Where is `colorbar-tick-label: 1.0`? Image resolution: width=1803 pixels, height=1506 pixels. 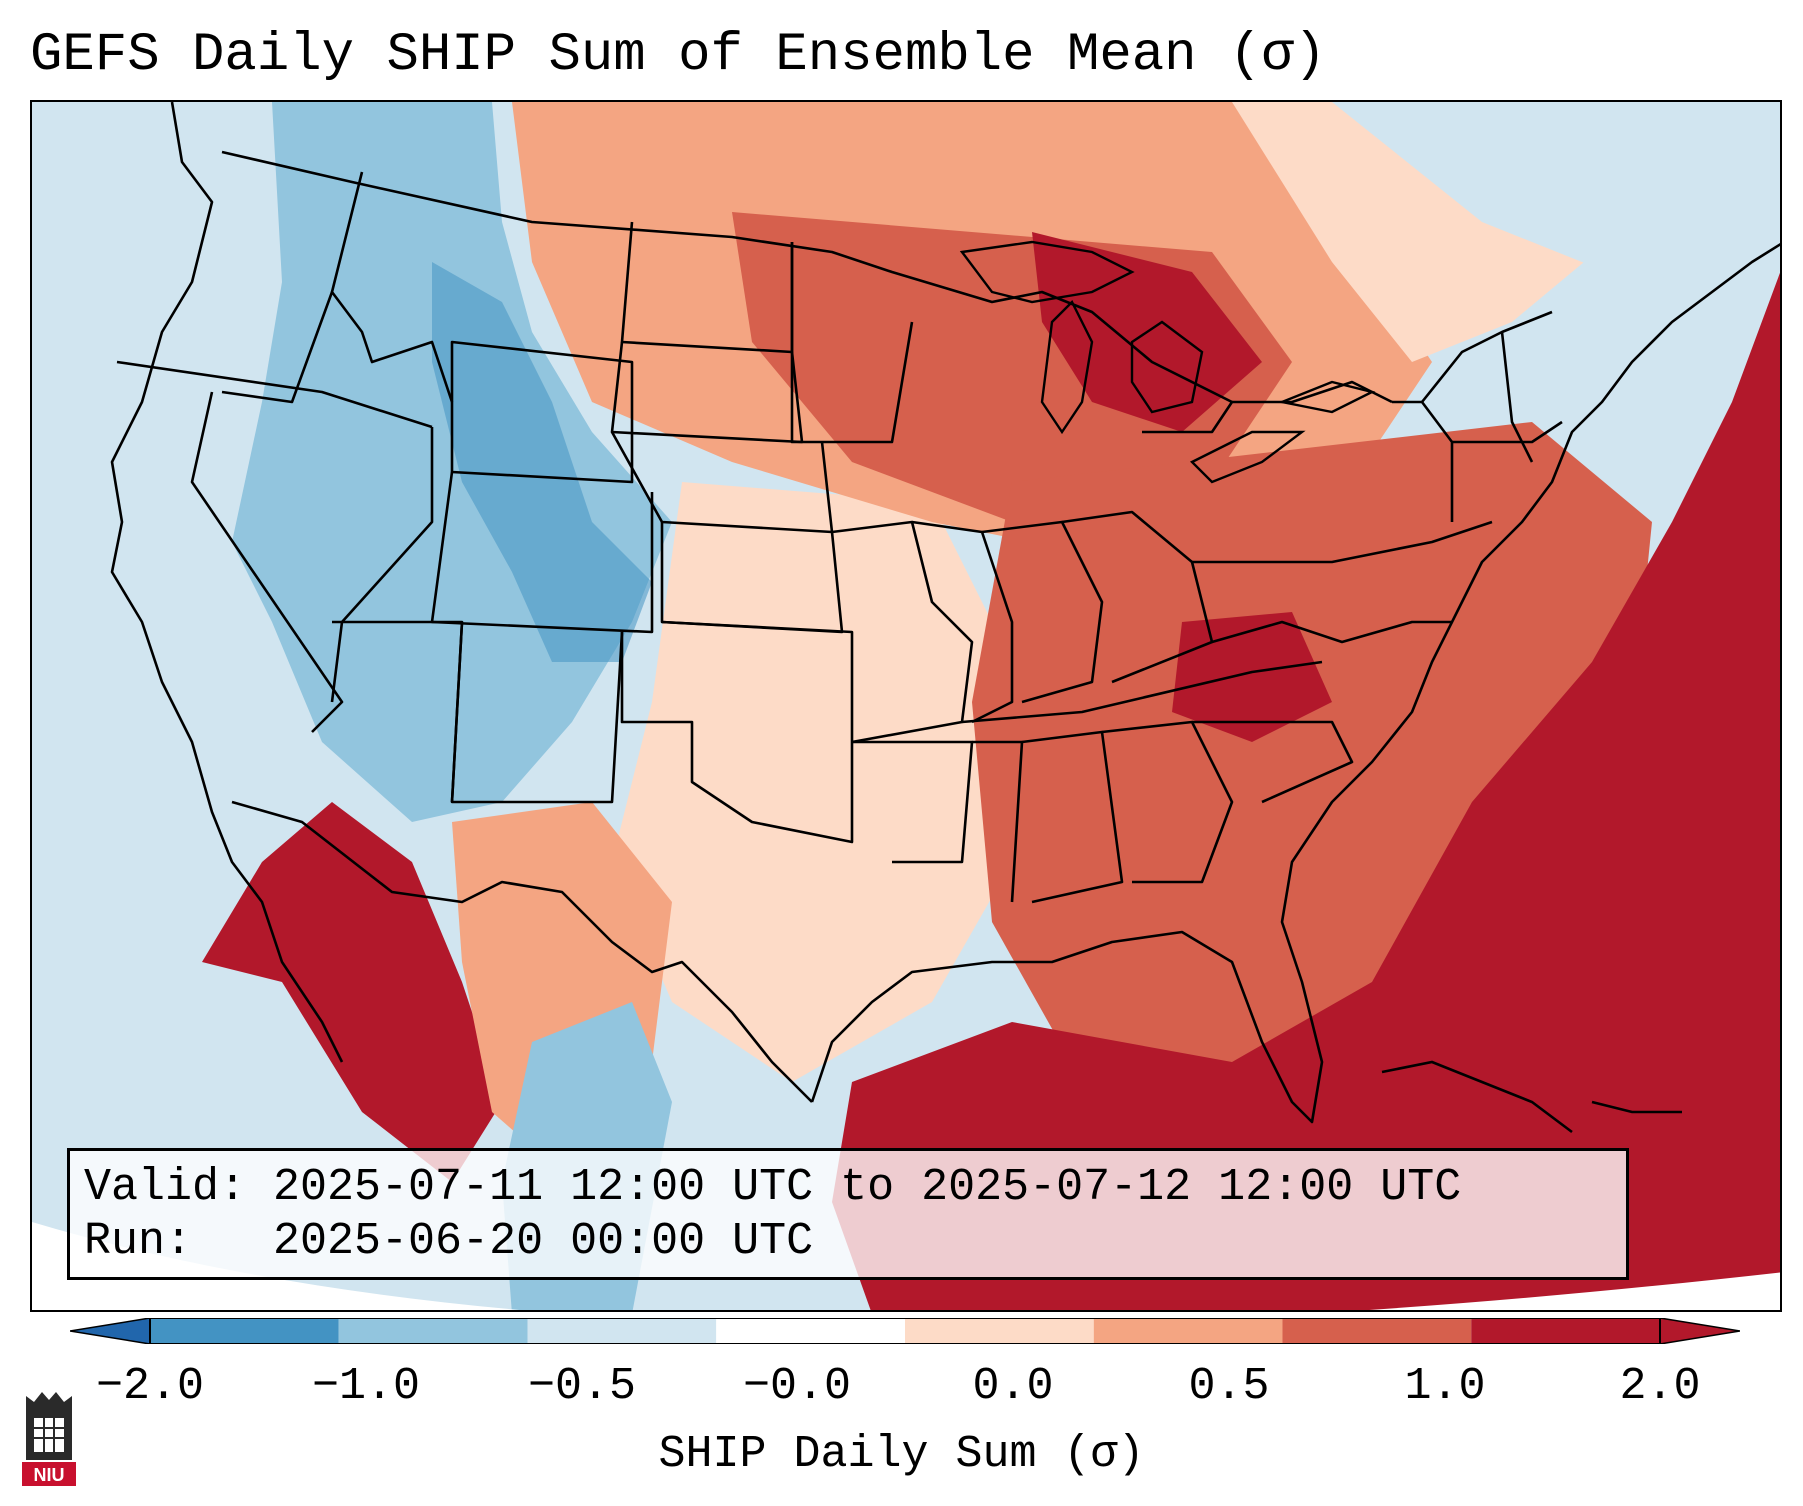
colorbar-tick-label: 1.0 is located at coordinates (1445, 1386).